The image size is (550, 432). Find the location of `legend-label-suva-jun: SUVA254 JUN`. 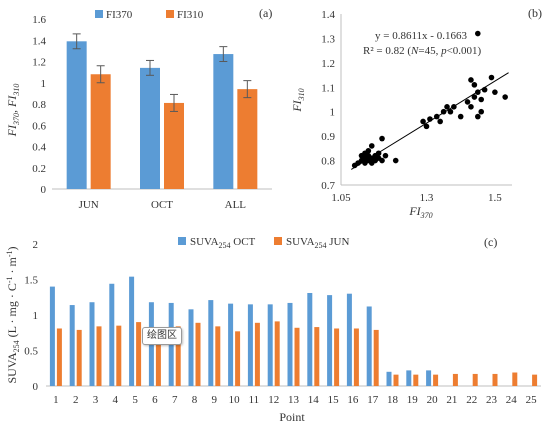

legend-label-suva-jun: SUVA254 JUN is located at coordinates (318, 243).